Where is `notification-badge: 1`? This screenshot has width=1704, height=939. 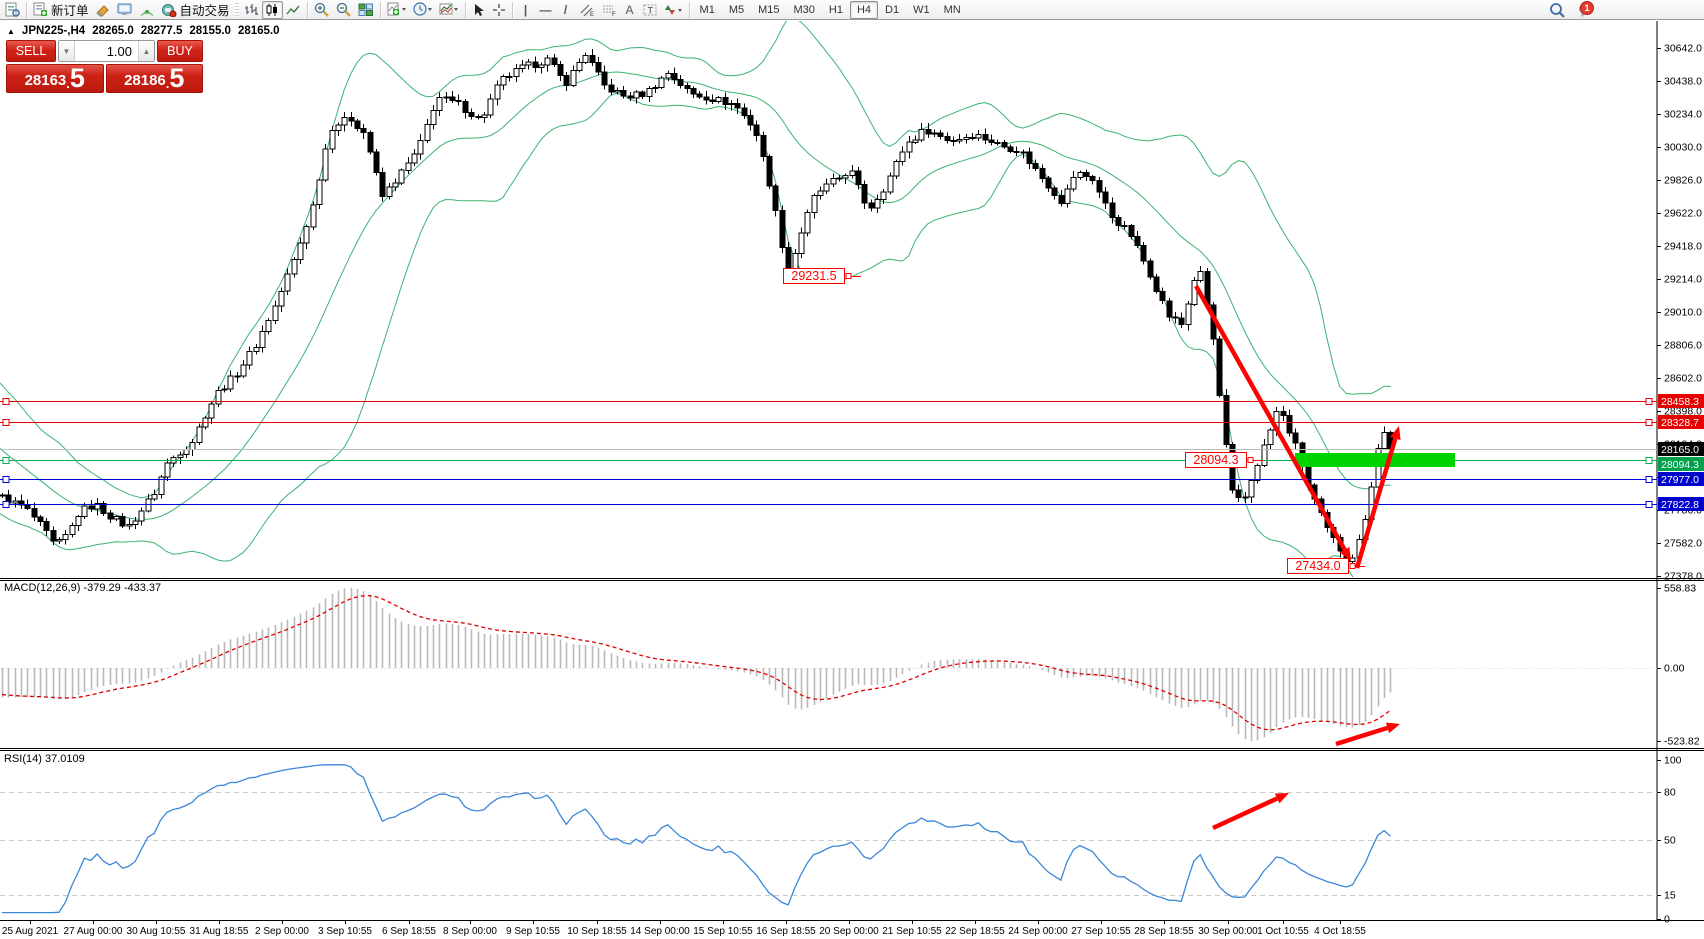
notification-badge: 1 is located at coordinates (1587, 8).